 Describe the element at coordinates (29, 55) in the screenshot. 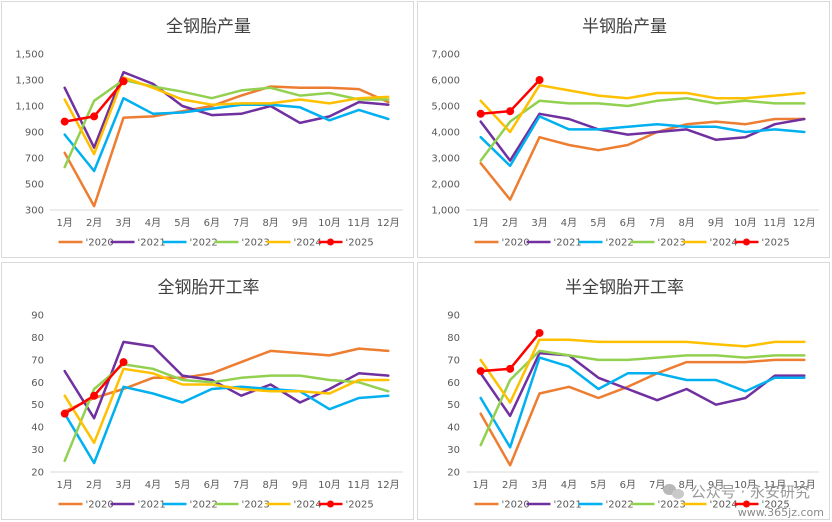

I see `y-tick-label: 1,500` at that location.